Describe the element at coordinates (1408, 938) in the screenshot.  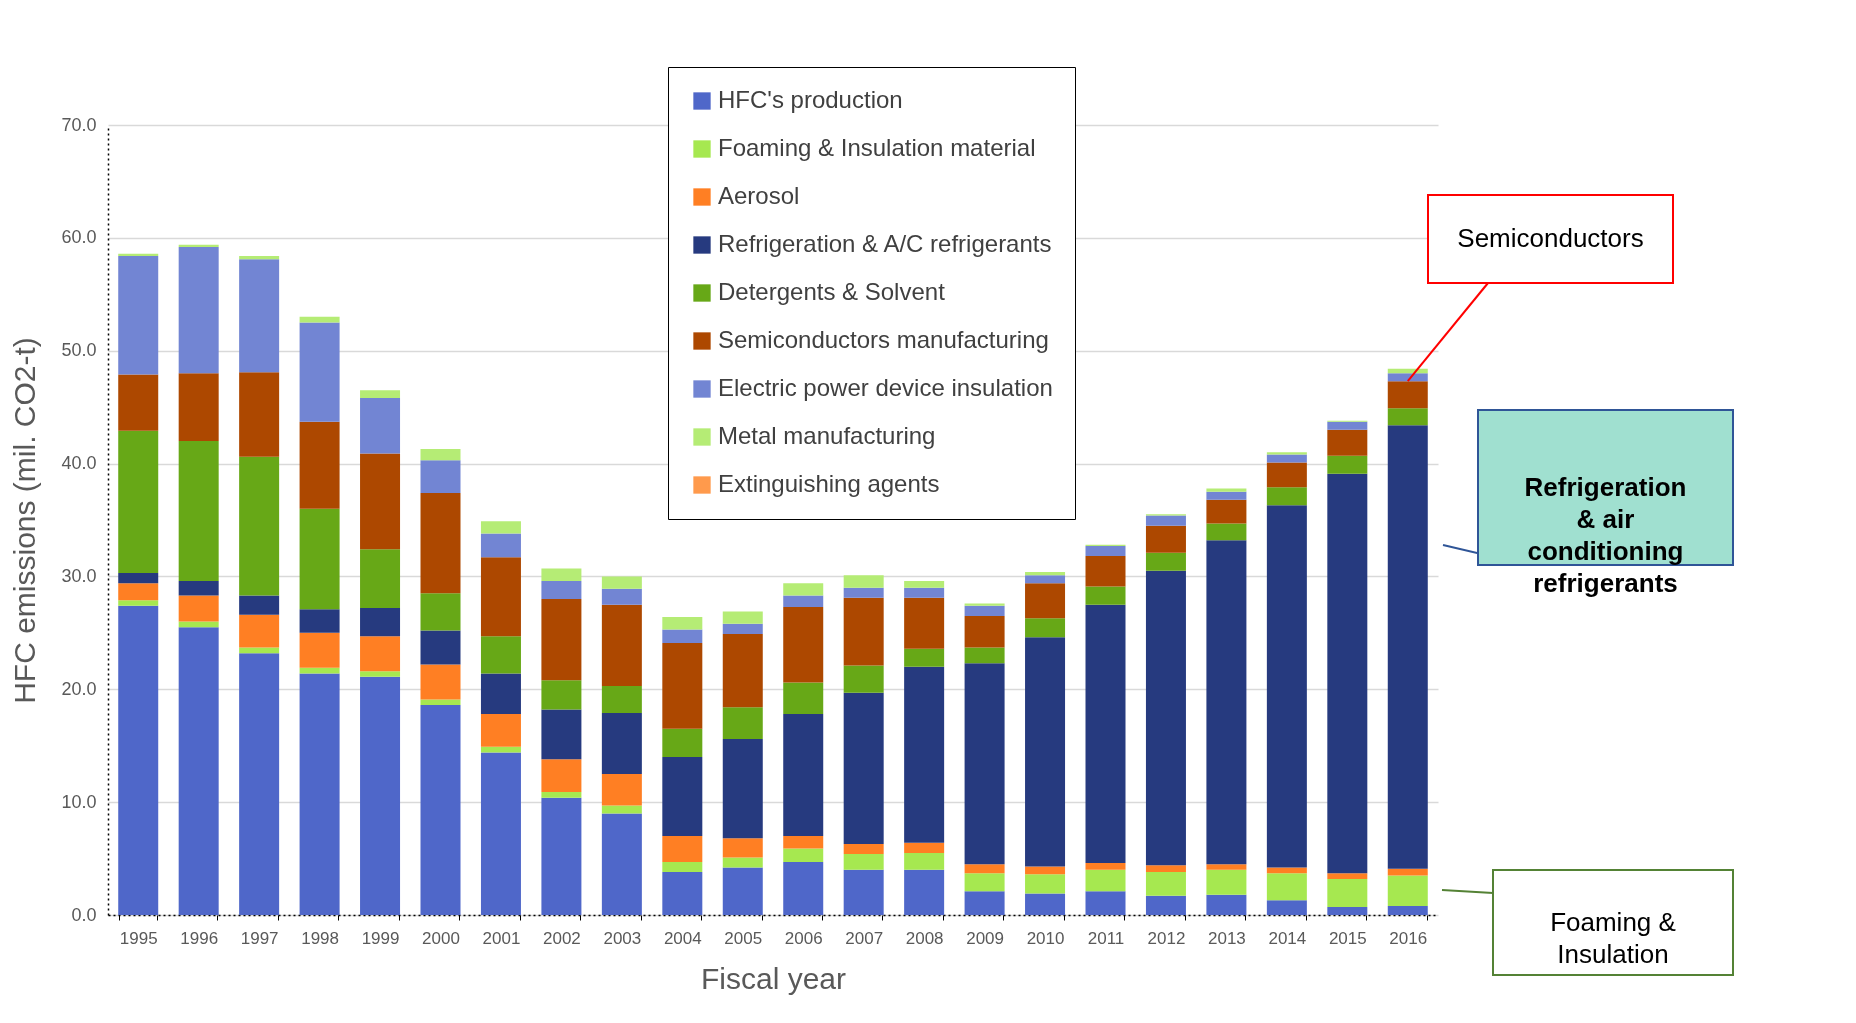
I see `x-tick-label: 2016` at that location.